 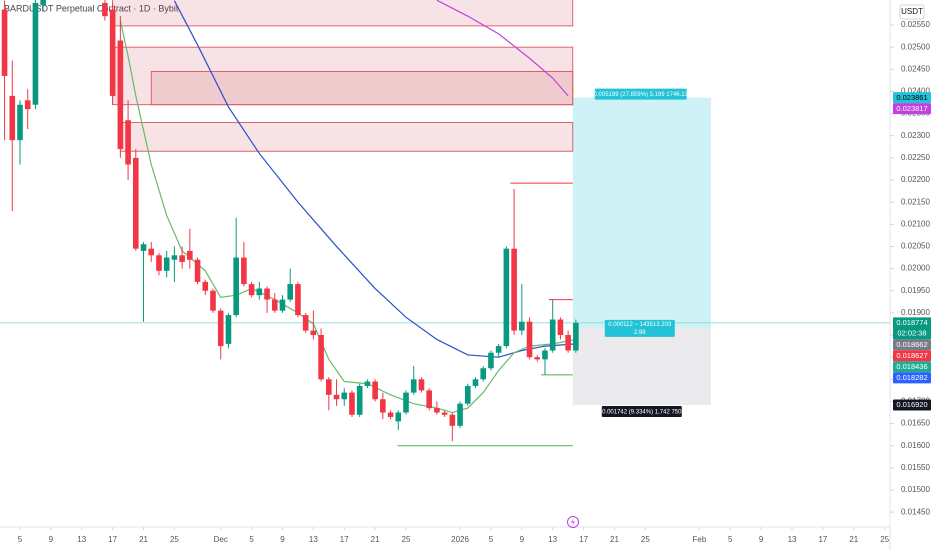 I want to click on price-tag-label: 0.018282, so click(x=911, y=377).